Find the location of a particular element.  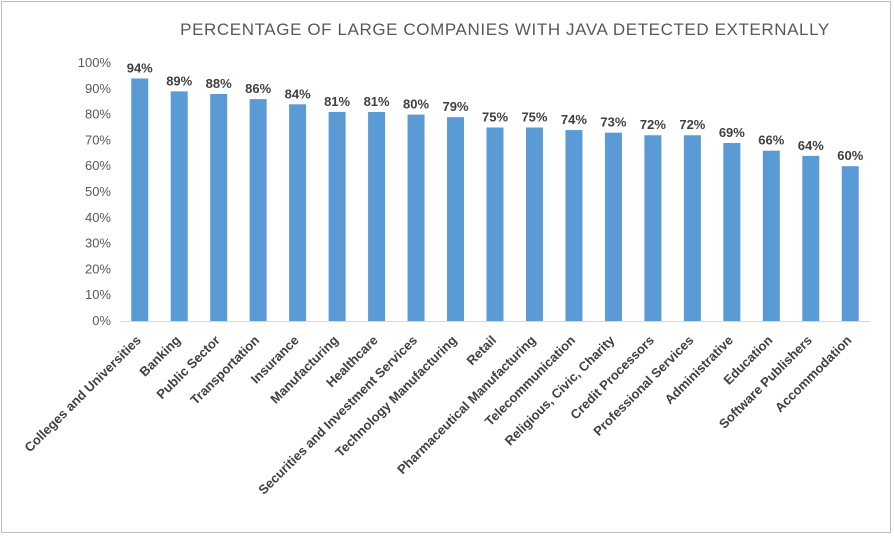

y-tick-label: 20% is located at coordinates (98, 268).